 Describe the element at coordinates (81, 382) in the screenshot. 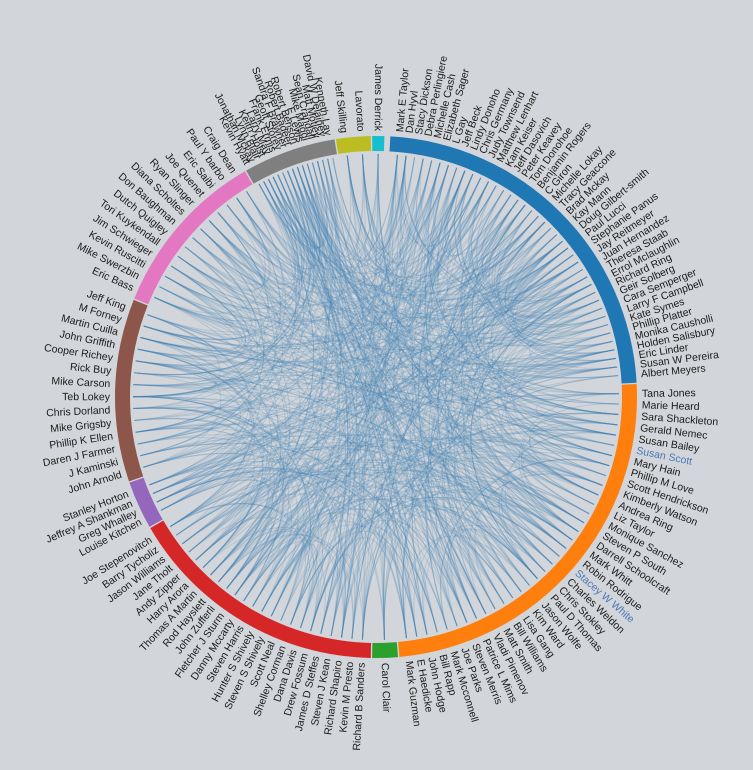

I see `node-label-mike-carson: Mike Carson` at that location.